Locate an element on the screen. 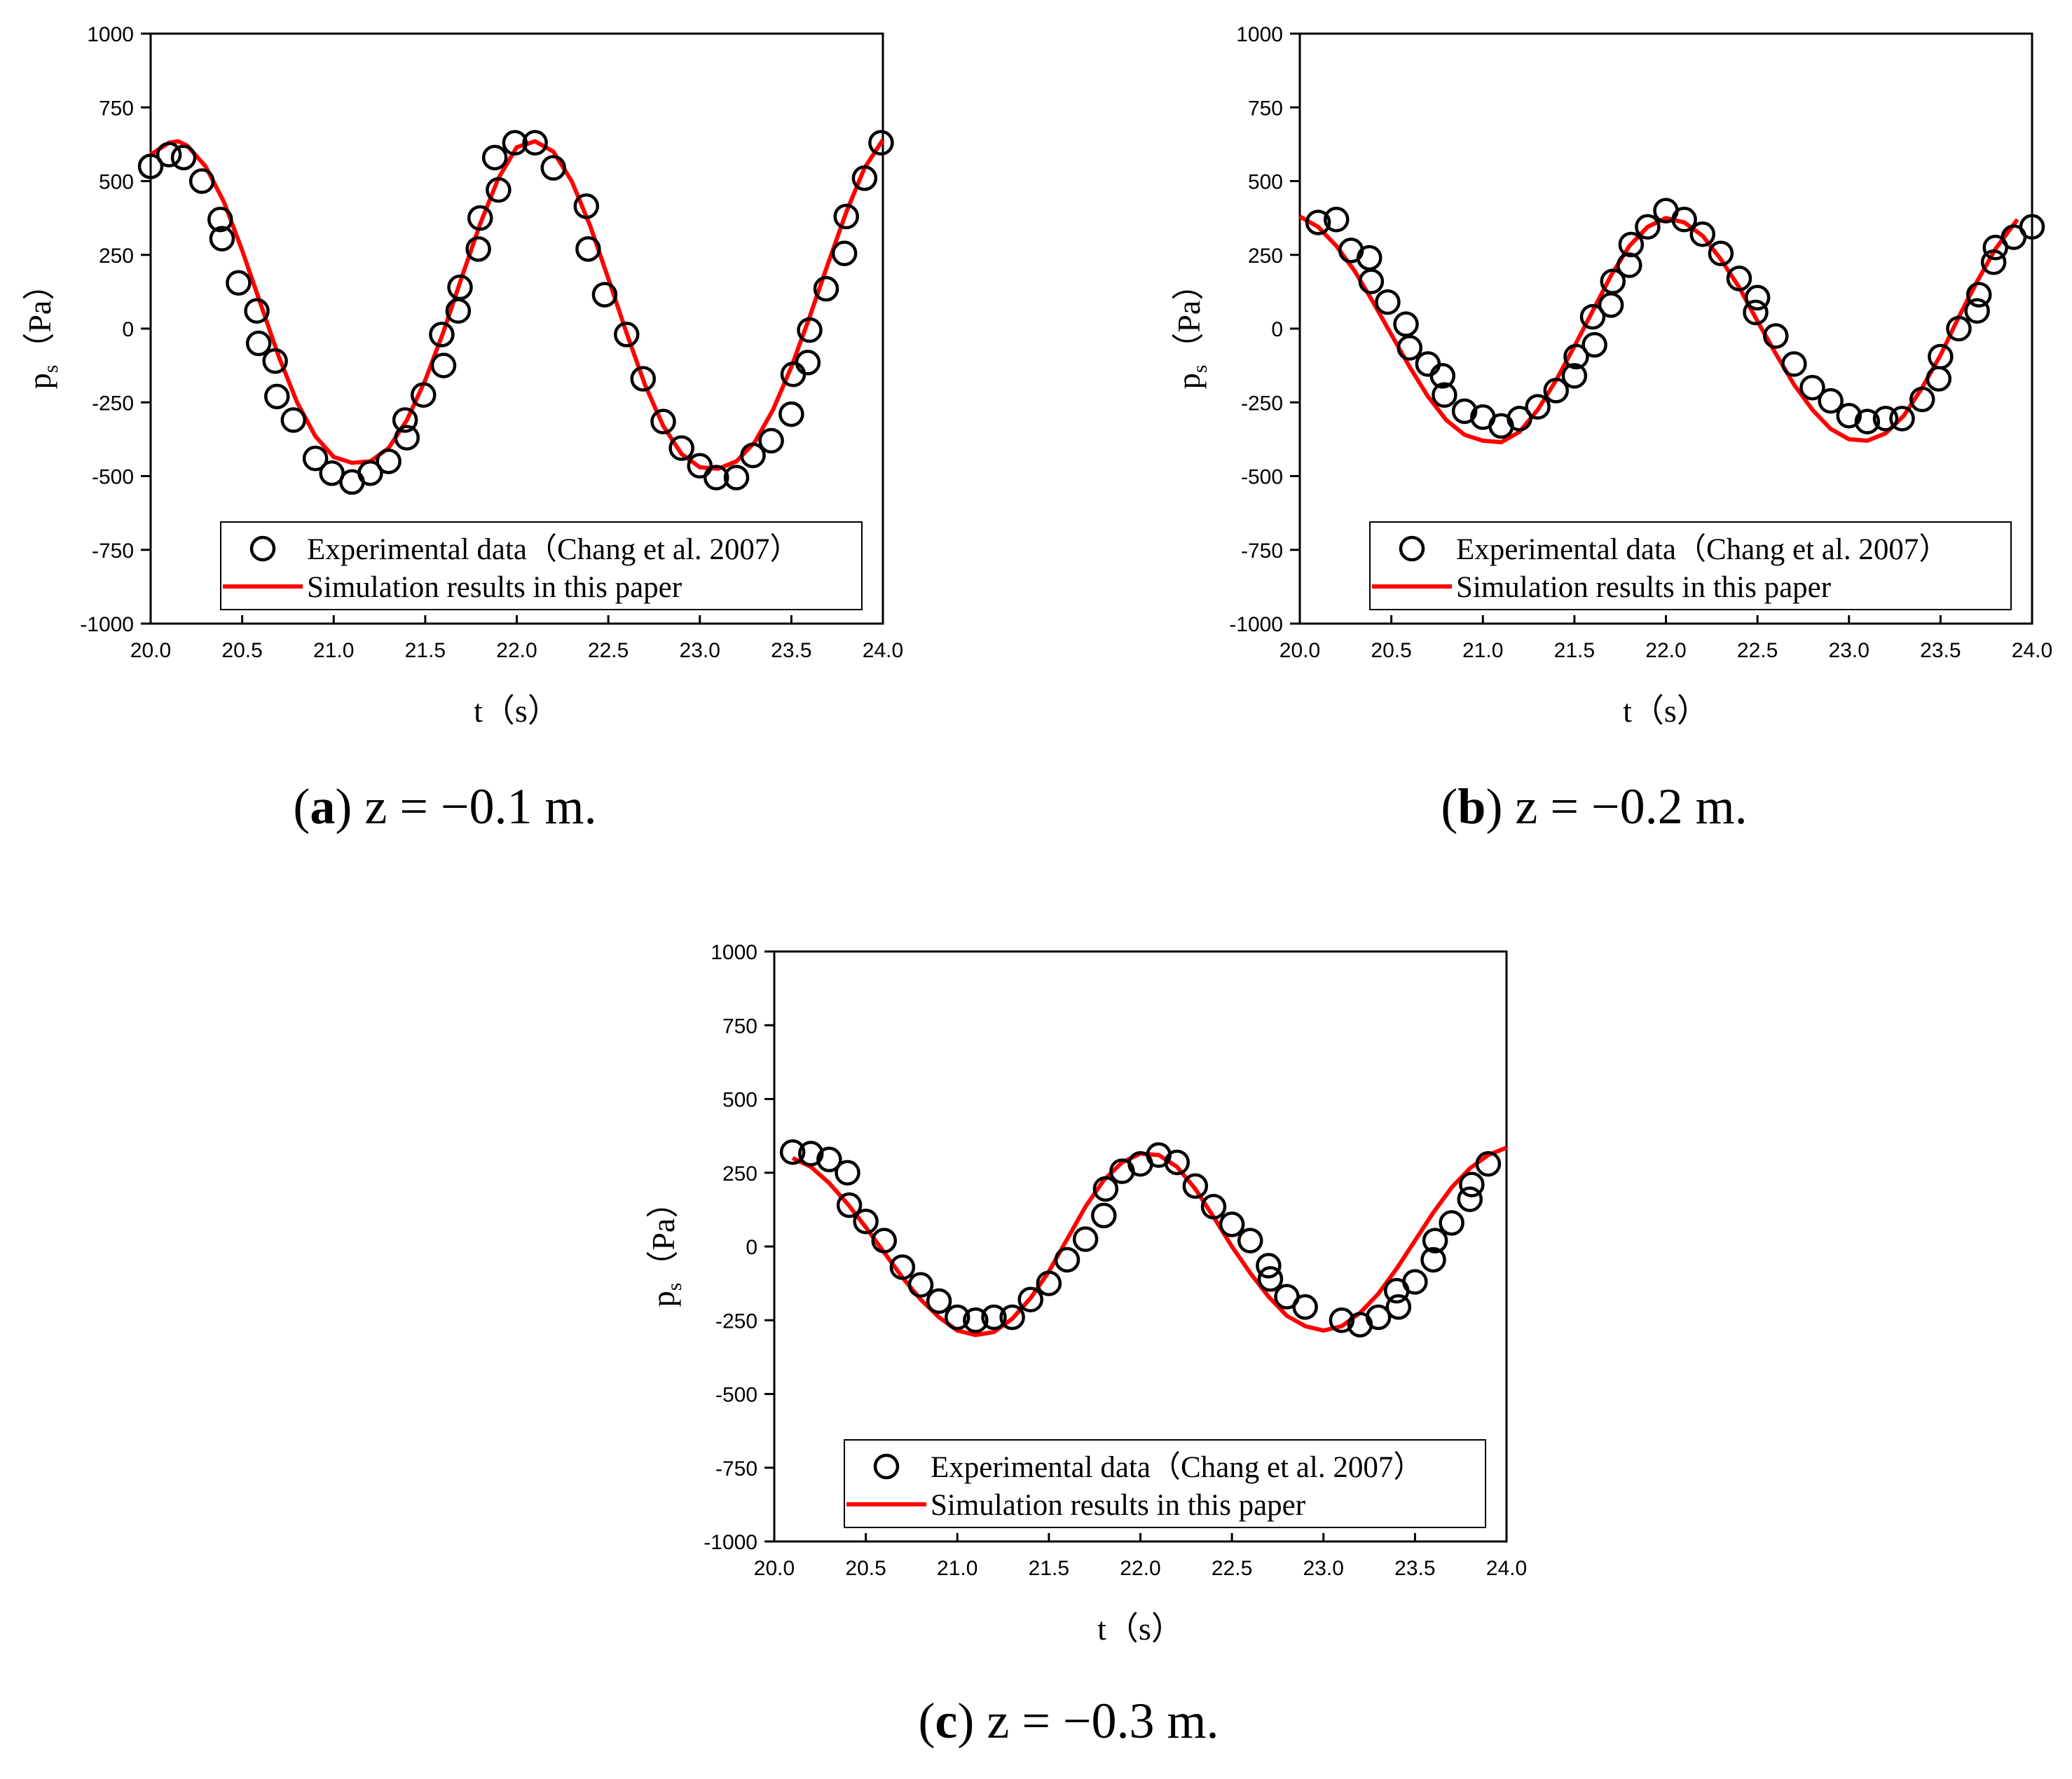 The image size is (2072, 1779). y-tick-label: -1000 is located at coordinates (107, 624).